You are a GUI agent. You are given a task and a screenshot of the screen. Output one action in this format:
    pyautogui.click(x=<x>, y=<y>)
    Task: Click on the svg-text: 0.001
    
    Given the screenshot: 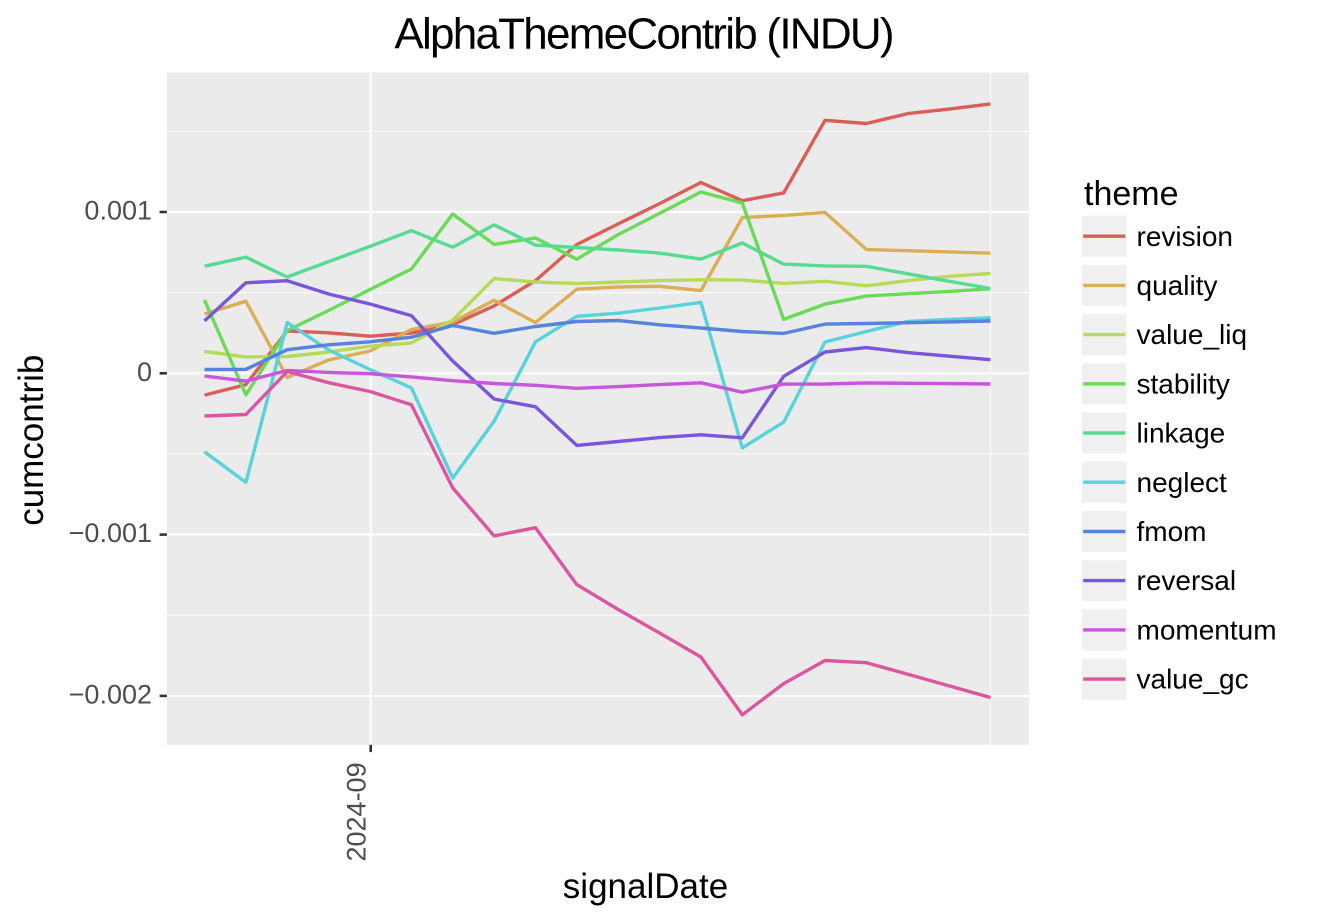 What is the action you would take?
    pyautogui.click(x=118, y=211)
    